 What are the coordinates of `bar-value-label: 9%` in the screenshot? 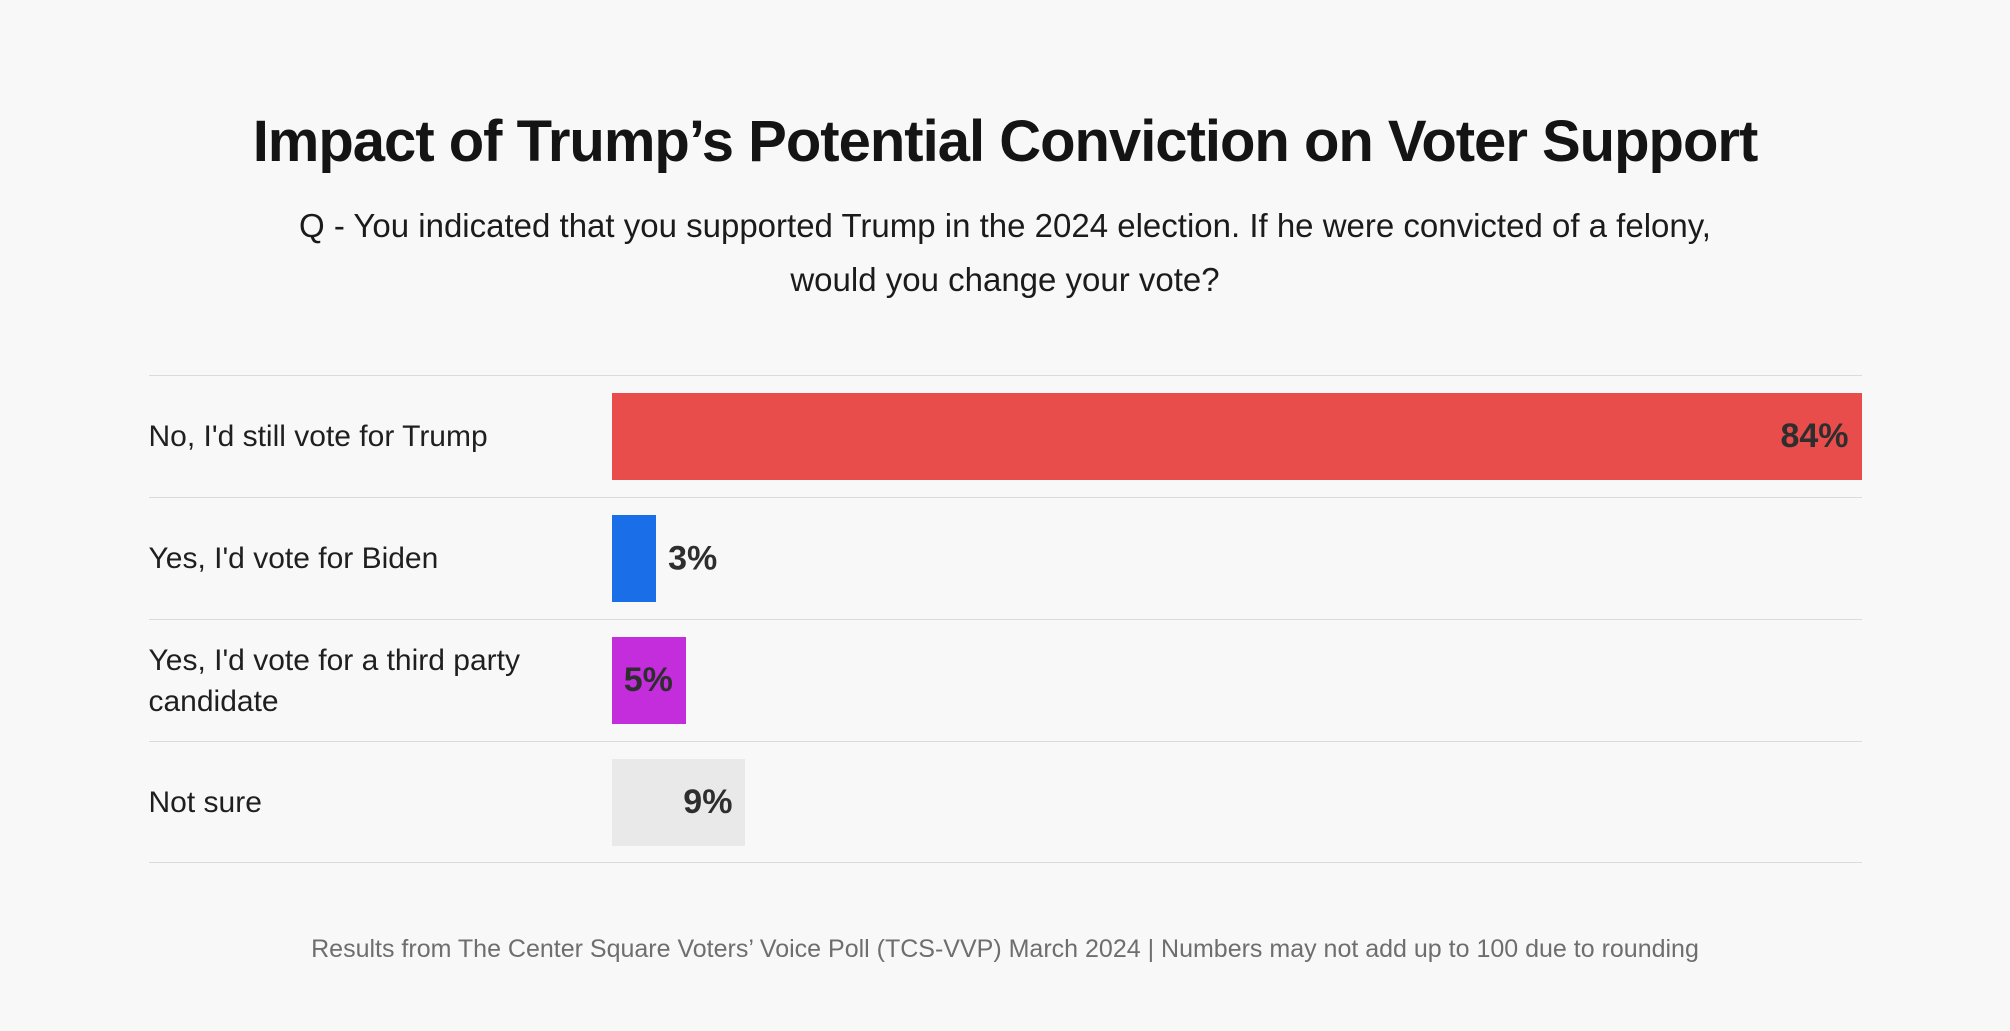 It's located at (708, 801).